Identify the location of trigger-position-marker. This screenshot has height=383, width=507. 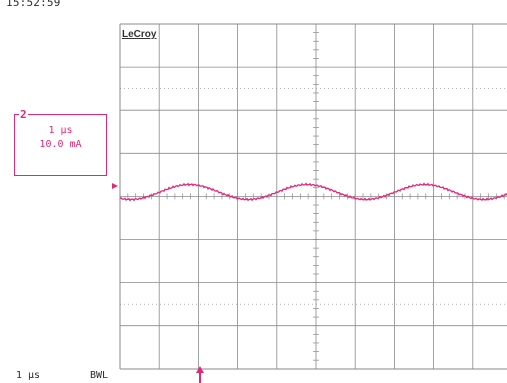
(200, 374).